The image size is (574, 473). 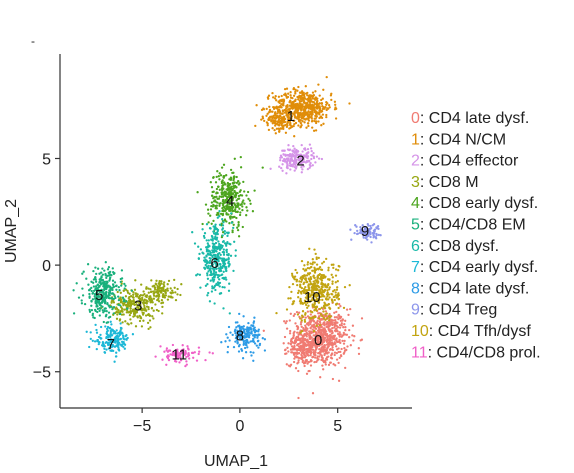 What do you see at coordinates (454, 310) in the screenshot?
I see `legend-entry-9: 9: CD4 Treg` at bounding box center [454, 310].